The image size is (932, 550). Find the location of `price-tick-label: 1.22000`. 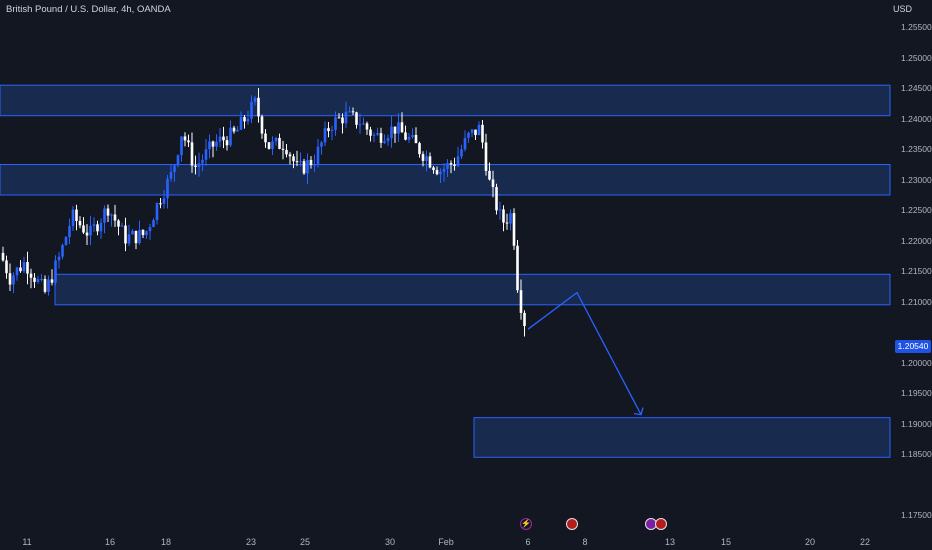

price-tick-label: 1.22000 is located at coordinates (916, 240).